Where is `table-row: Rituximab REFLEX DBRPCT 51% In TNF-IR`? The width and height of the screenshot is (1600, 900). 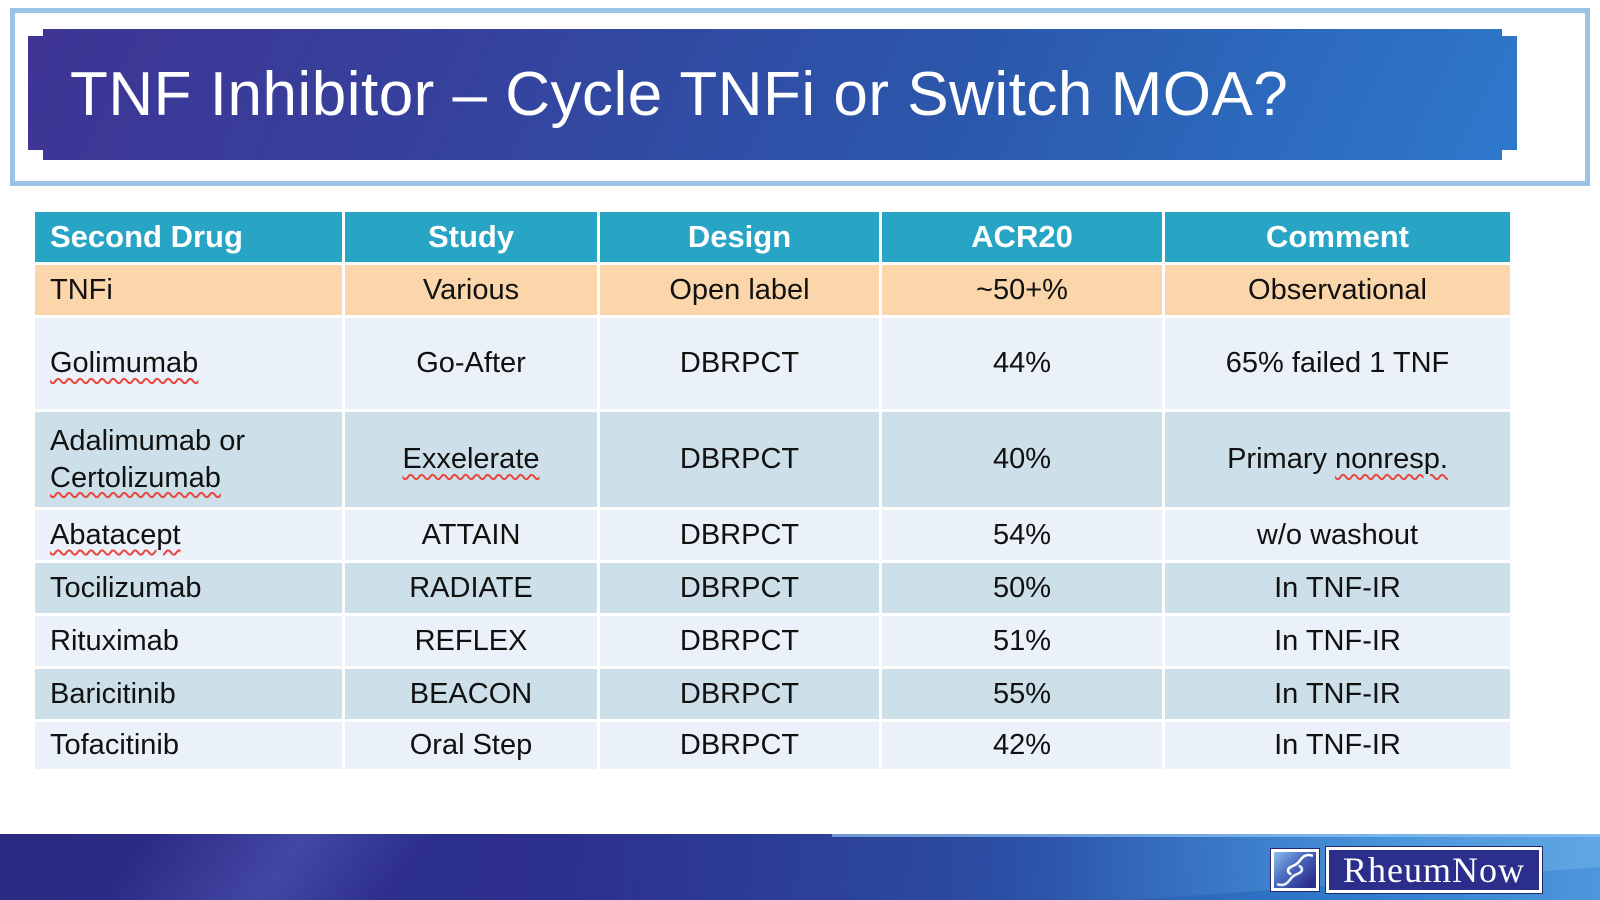
table-row: Rituximab REFLEX DBRPCT 51% In TNF-IR is located at coordinates (774, 642).